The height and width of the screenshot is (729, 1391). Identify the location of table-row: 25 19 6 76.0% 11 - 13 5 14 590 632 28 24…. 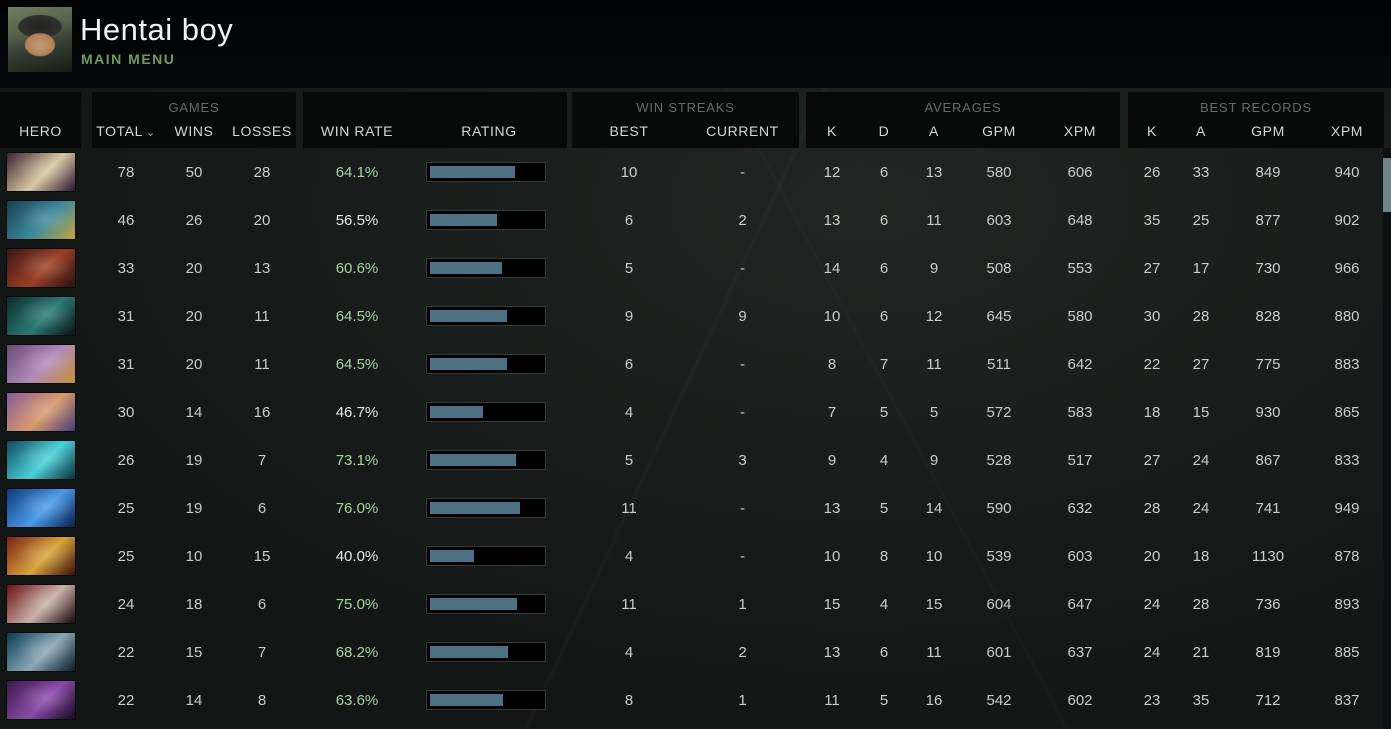
(695, 508).